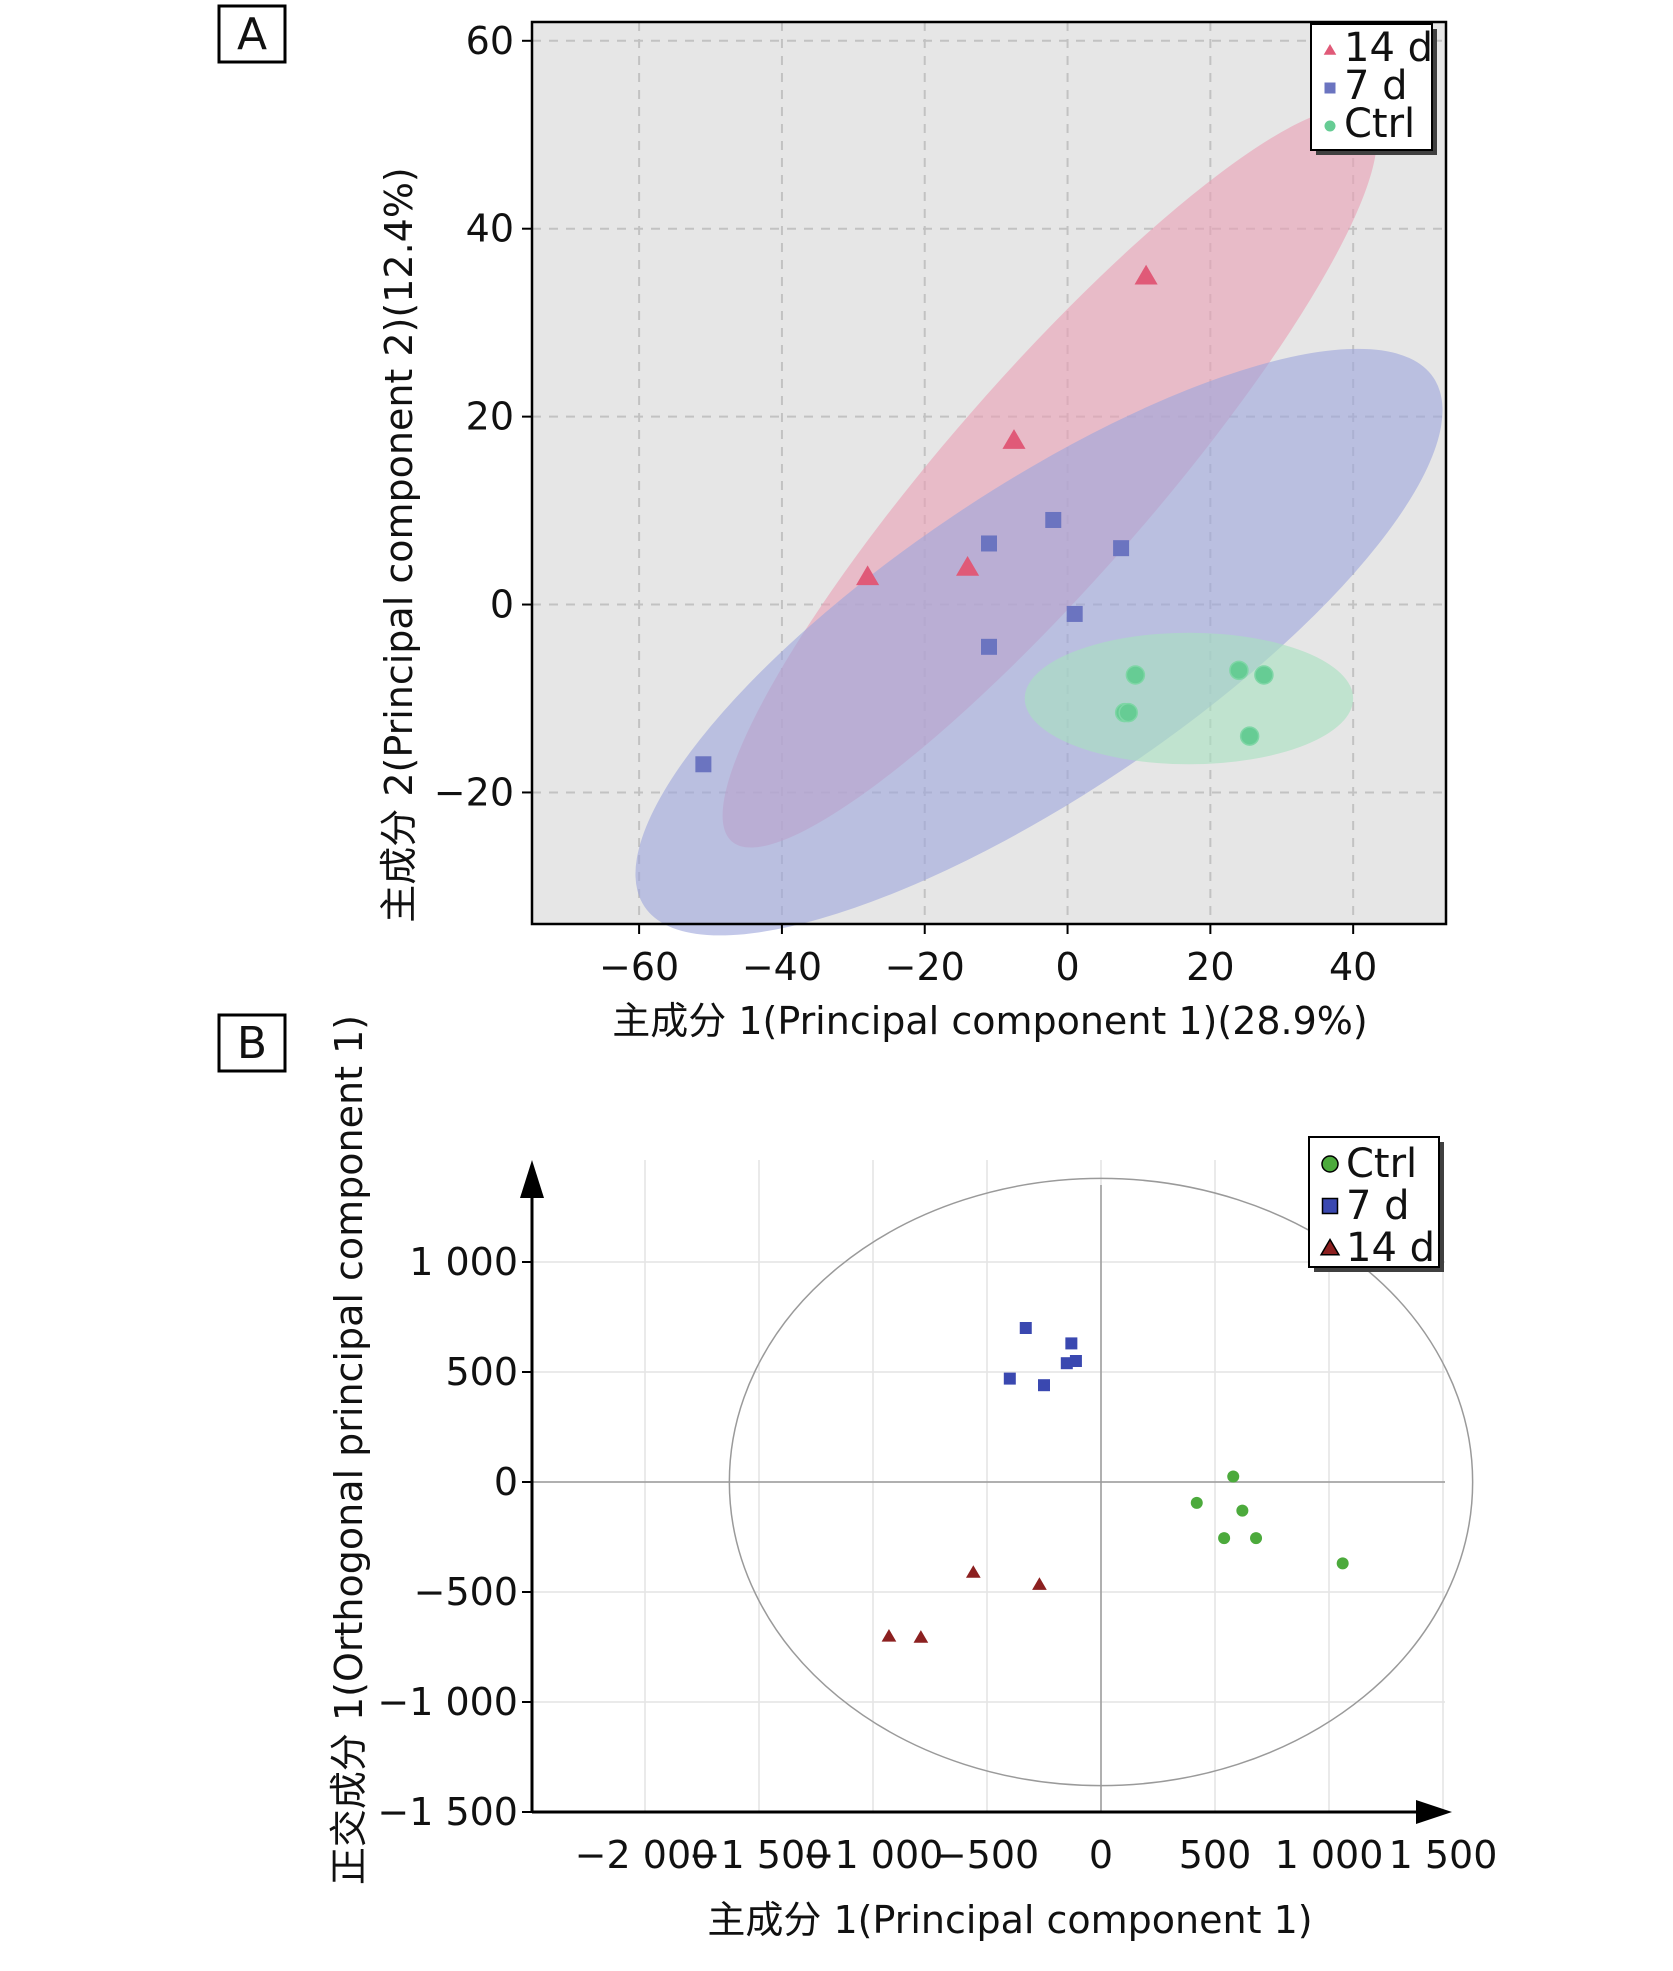 This screenshot has width=1673, height=1971. I want to click on panel-b-x-tick-label: −2 000, so click(645, 1855).